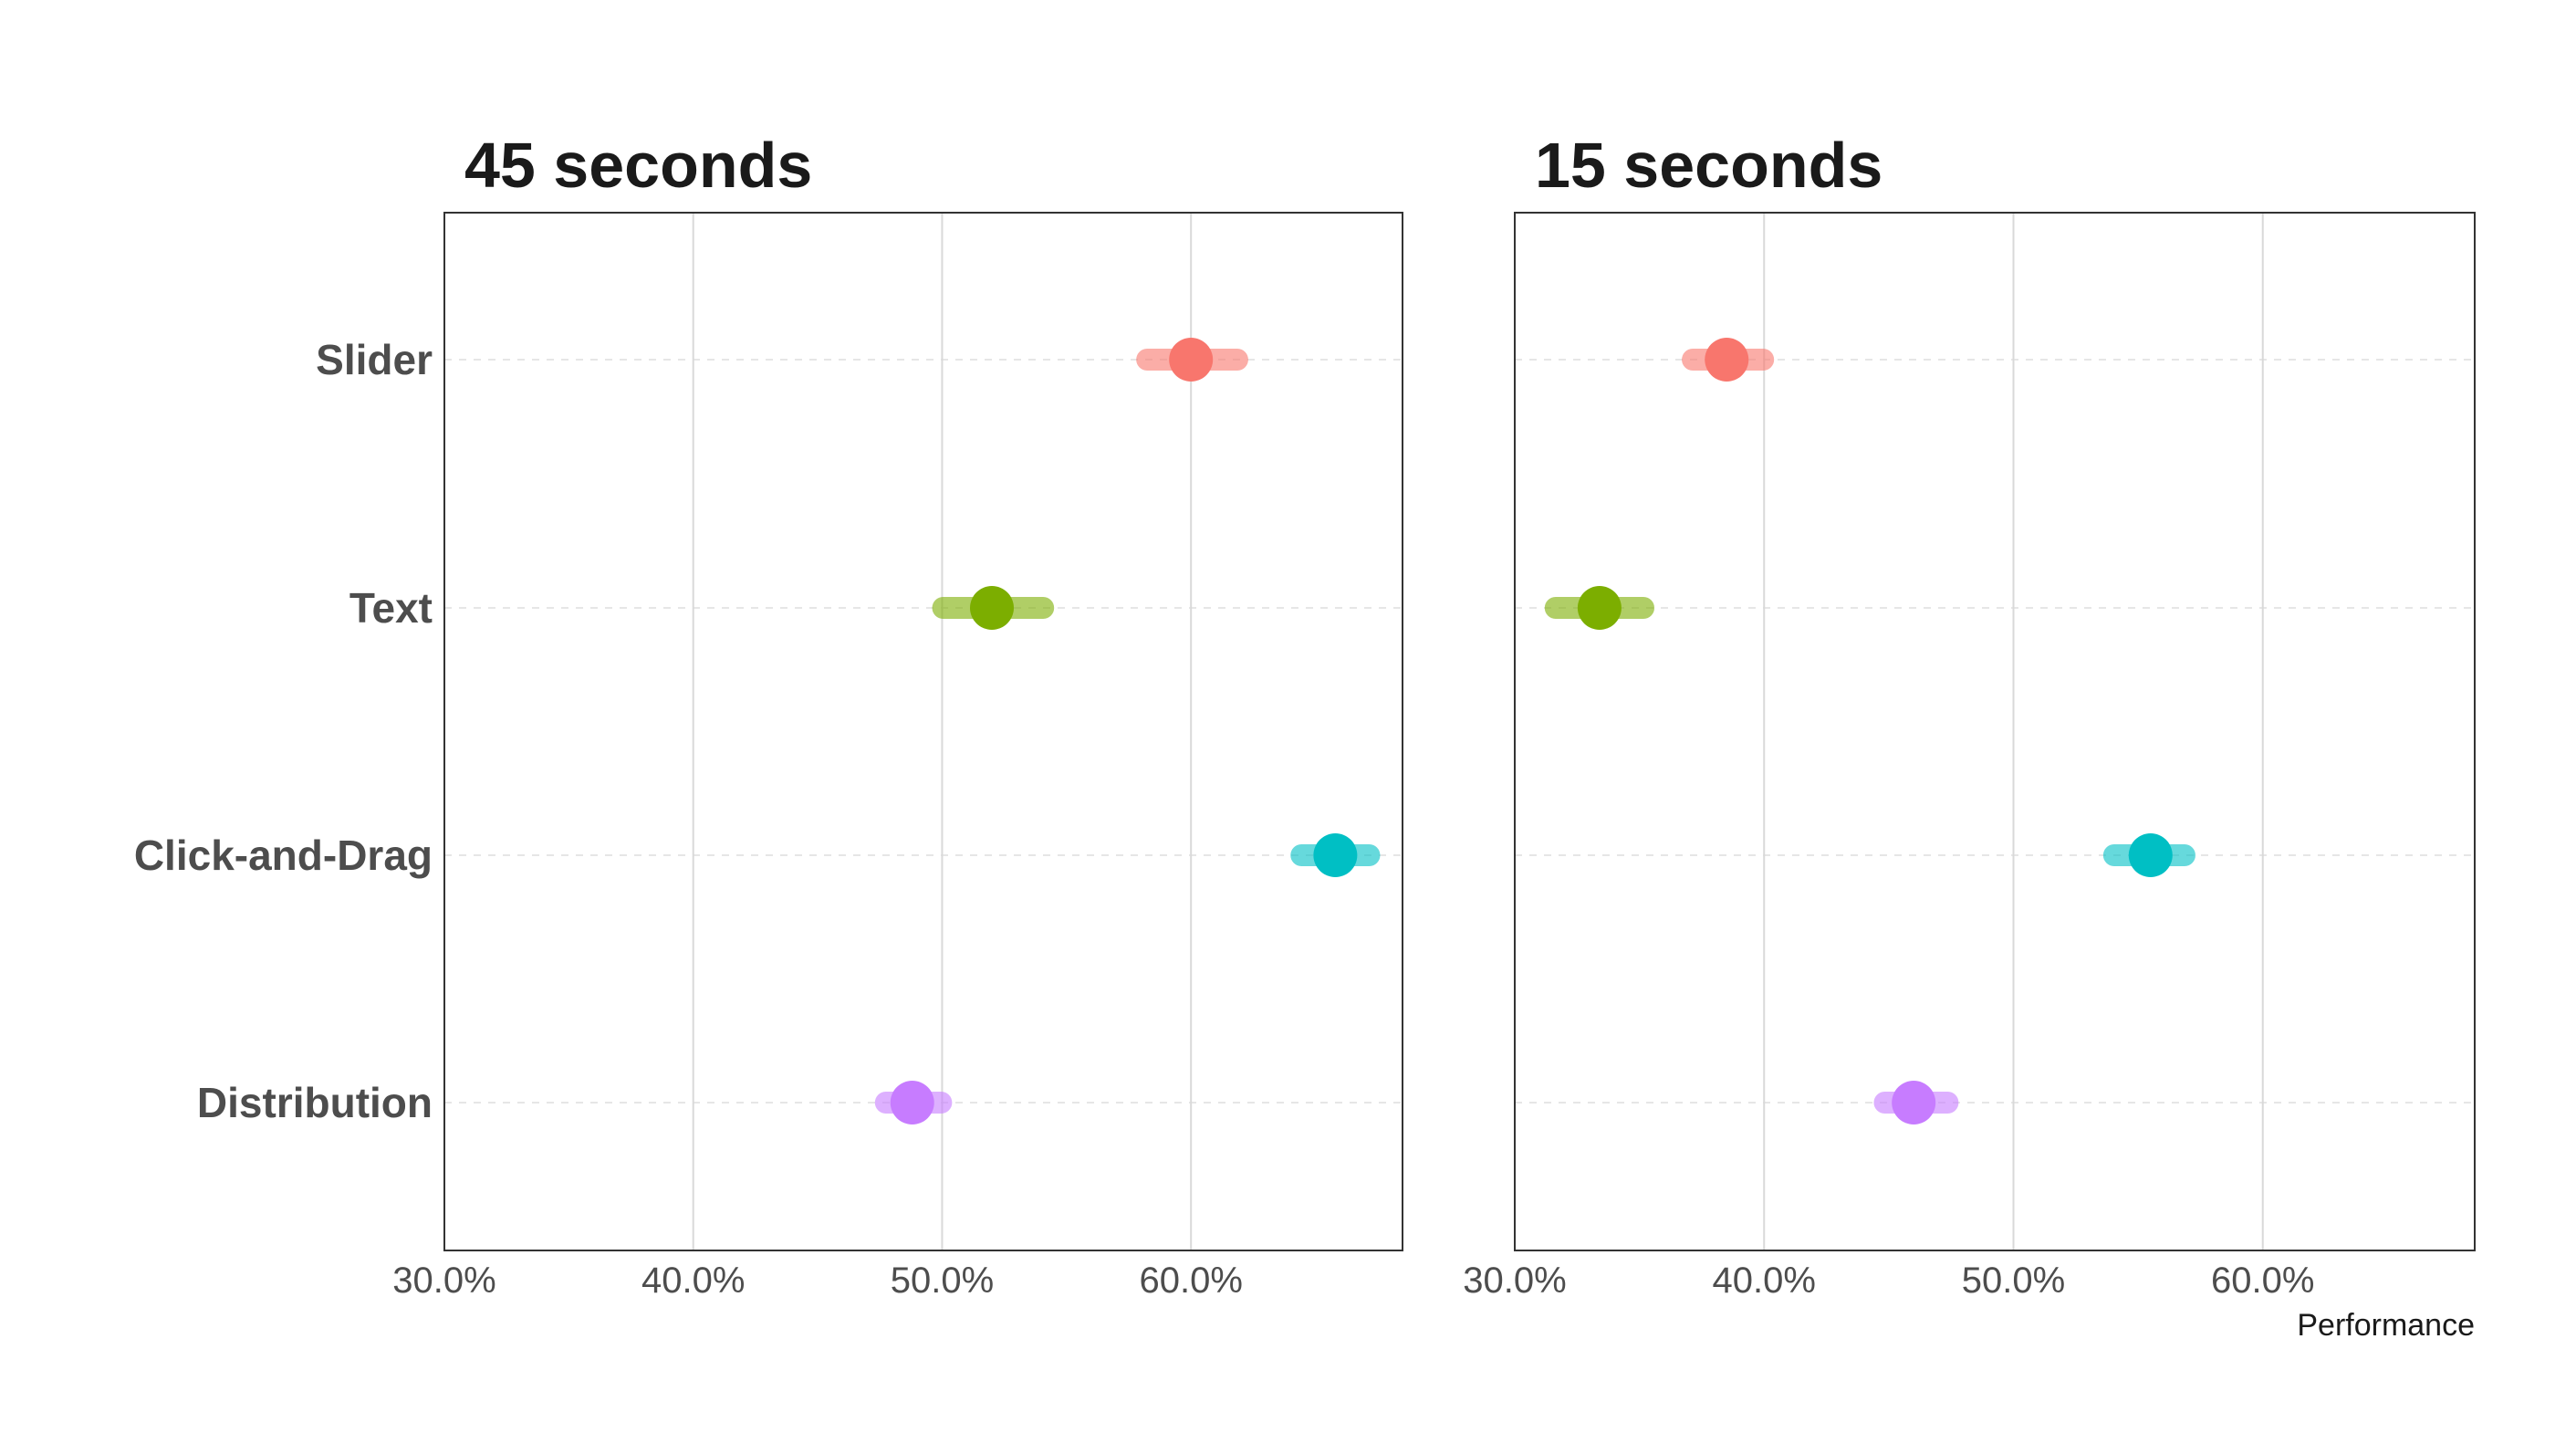  I want to click on panel-title: 45 seconds, so click(638, 165).